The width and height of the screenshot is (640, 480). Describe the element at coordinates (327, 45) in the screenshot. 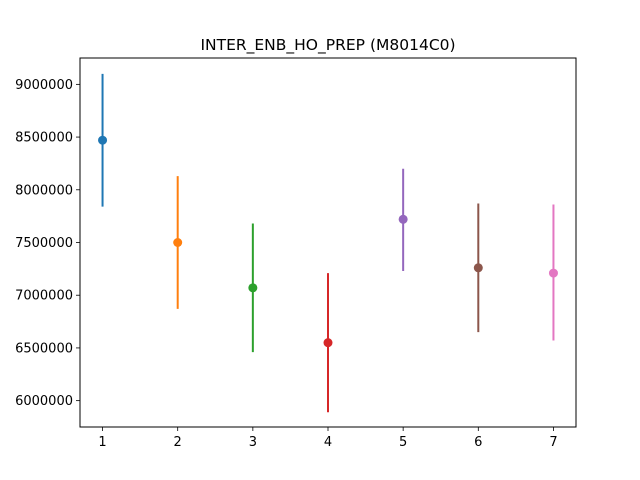

I see `chart-title: INTER_ENB_HO_PREP (M8014C0)` at that location.